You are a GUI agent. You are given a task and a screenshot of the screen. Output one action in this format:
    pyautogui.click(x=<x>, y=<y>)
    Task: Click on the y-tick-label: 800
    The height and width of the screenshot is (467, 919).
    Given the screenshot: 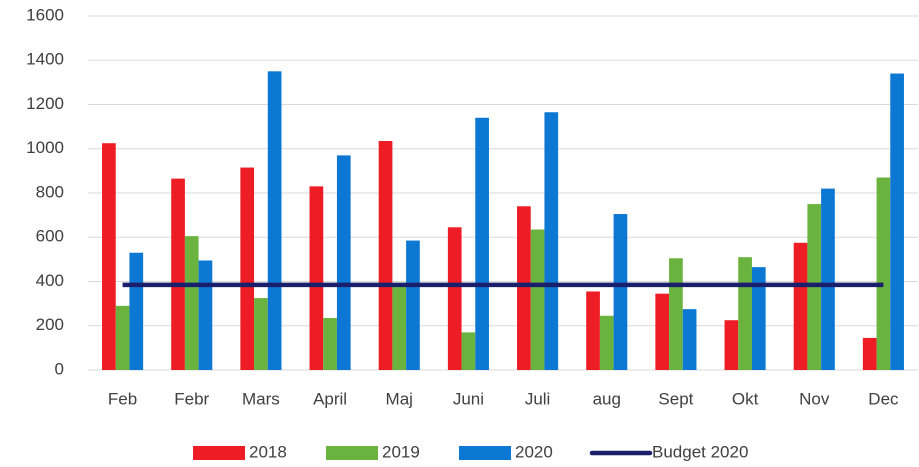 What is the action you would take?
    pyautogui.click(x=50, y=191)
    